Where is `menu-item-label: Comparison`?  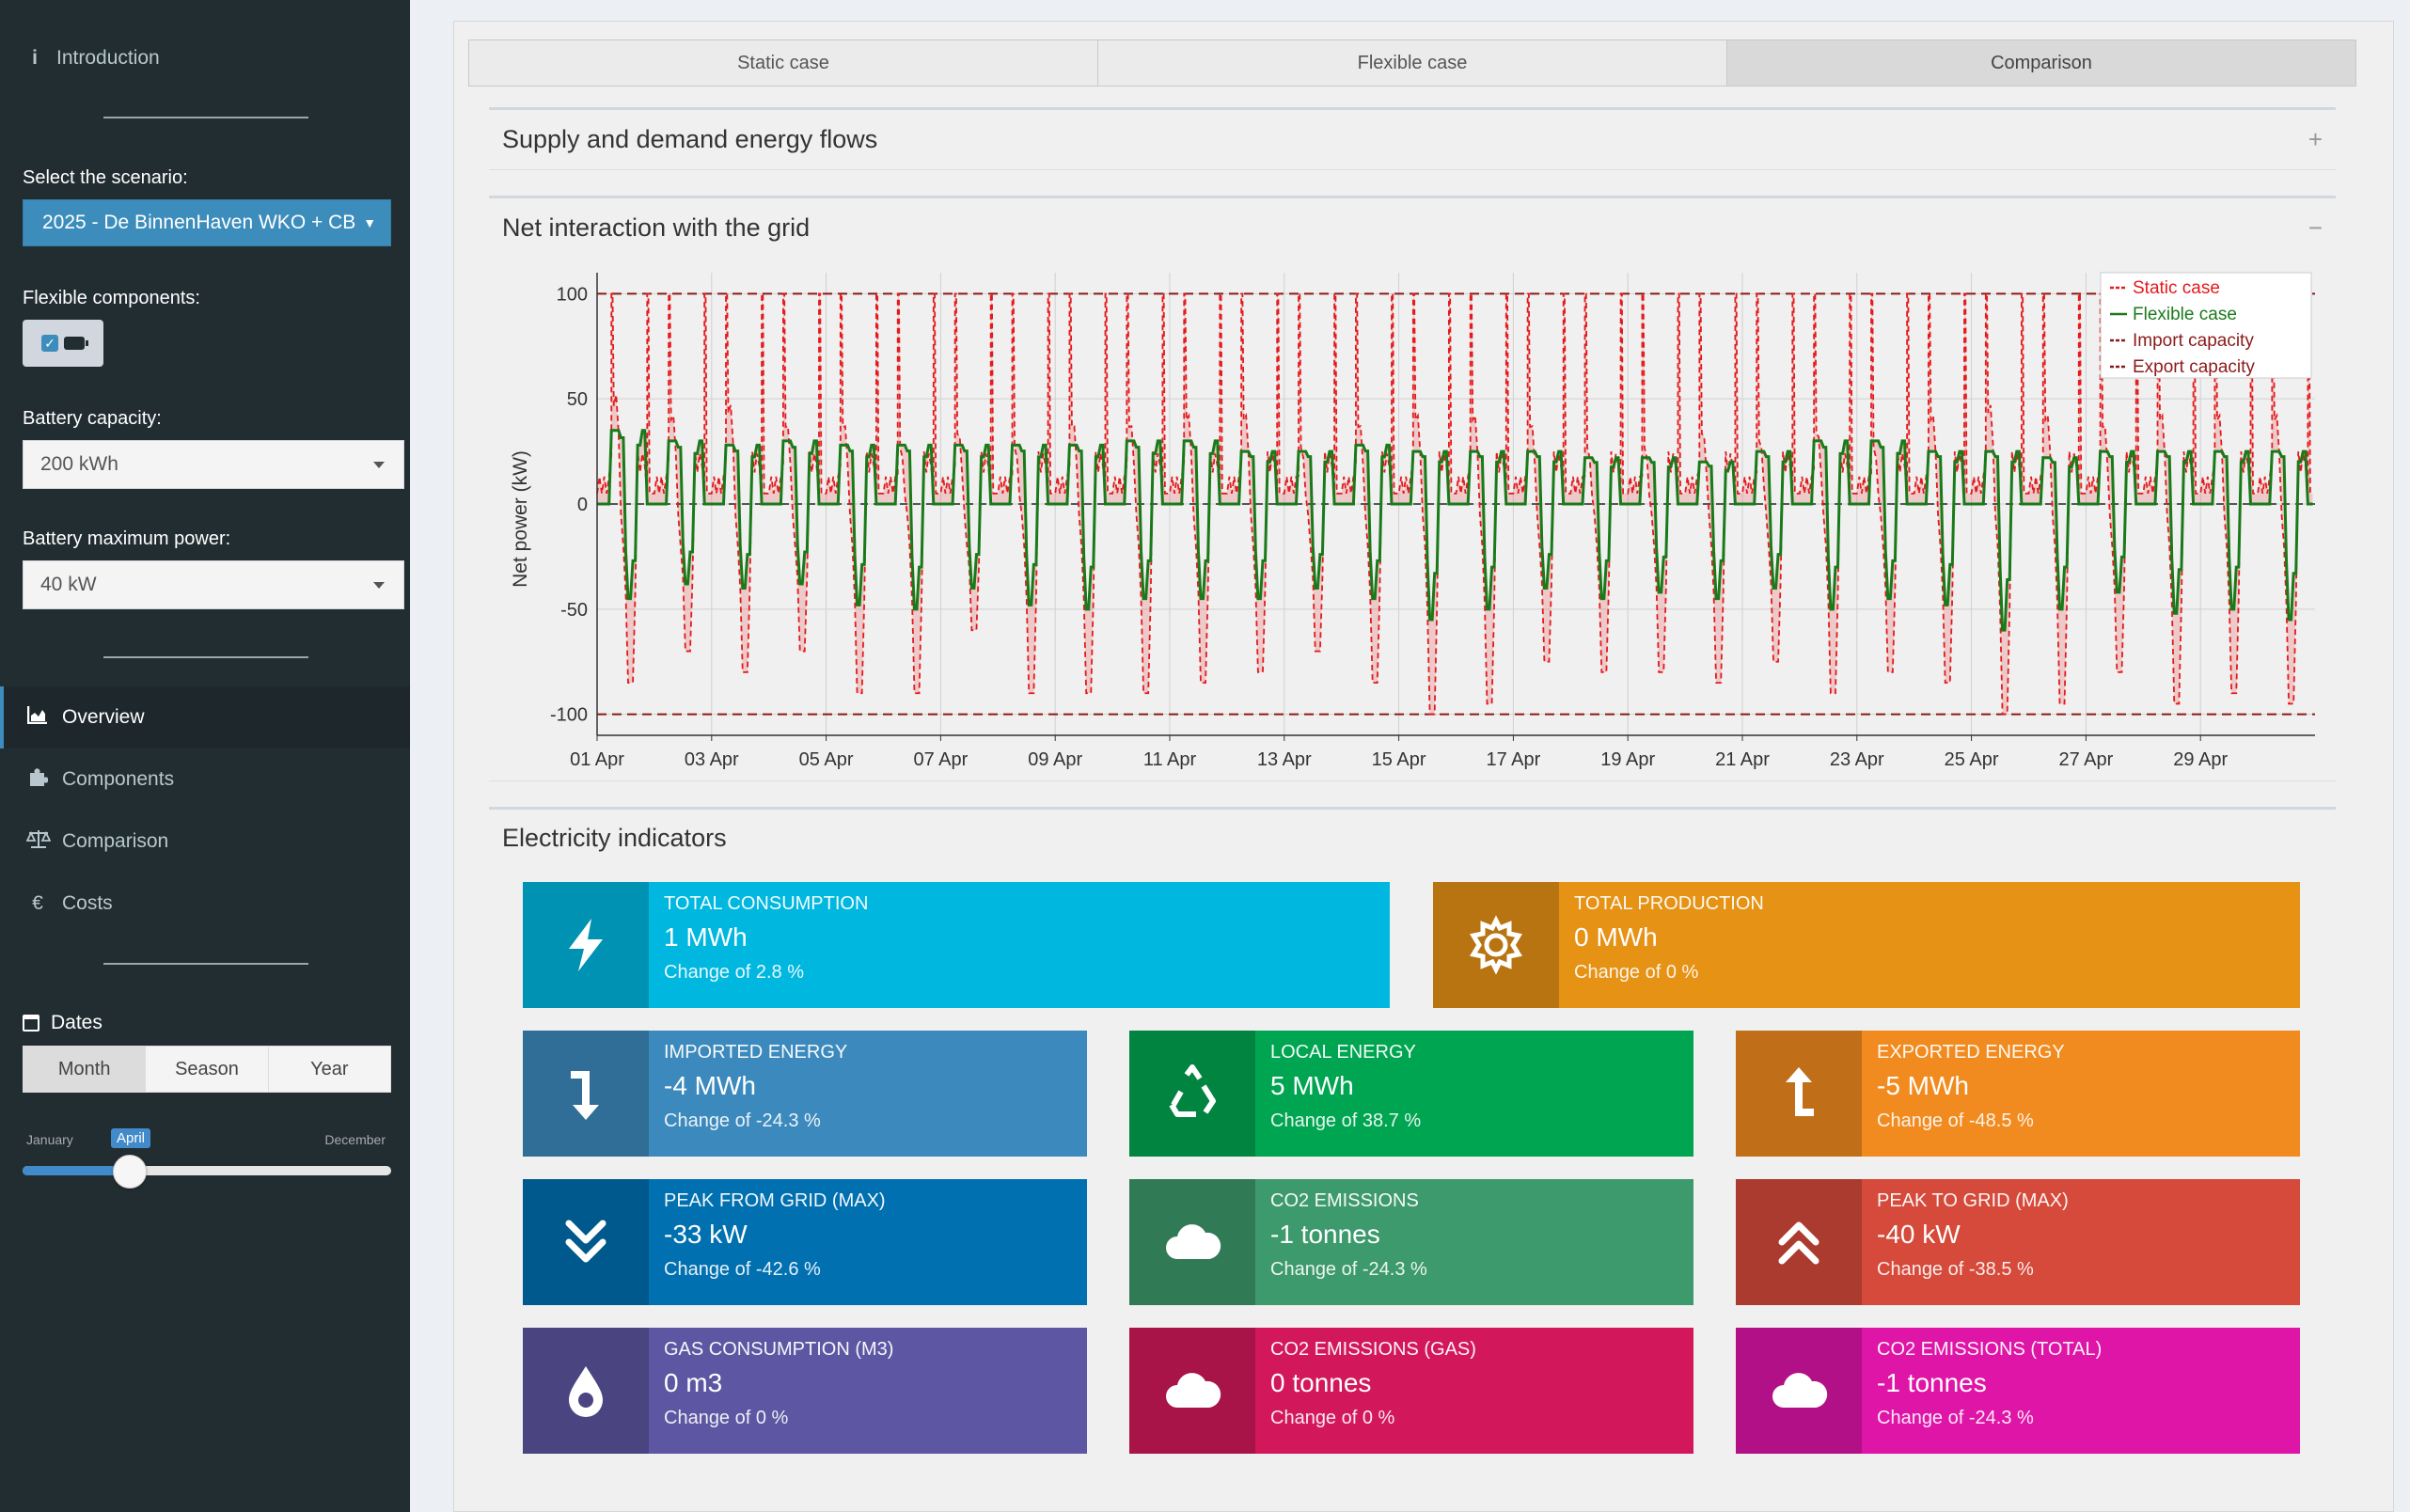 menu-item-label: Comparison is located at coordinates (116, 841).